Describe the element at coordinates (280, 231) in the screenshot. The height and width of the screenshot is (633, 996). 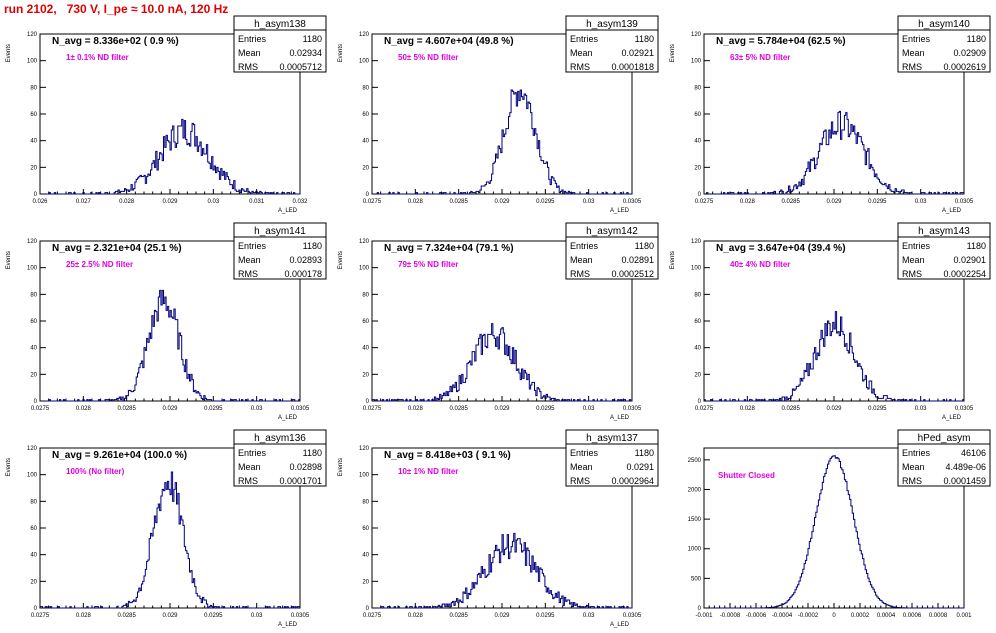
I see `histogram-name: h_asym141` at that location.